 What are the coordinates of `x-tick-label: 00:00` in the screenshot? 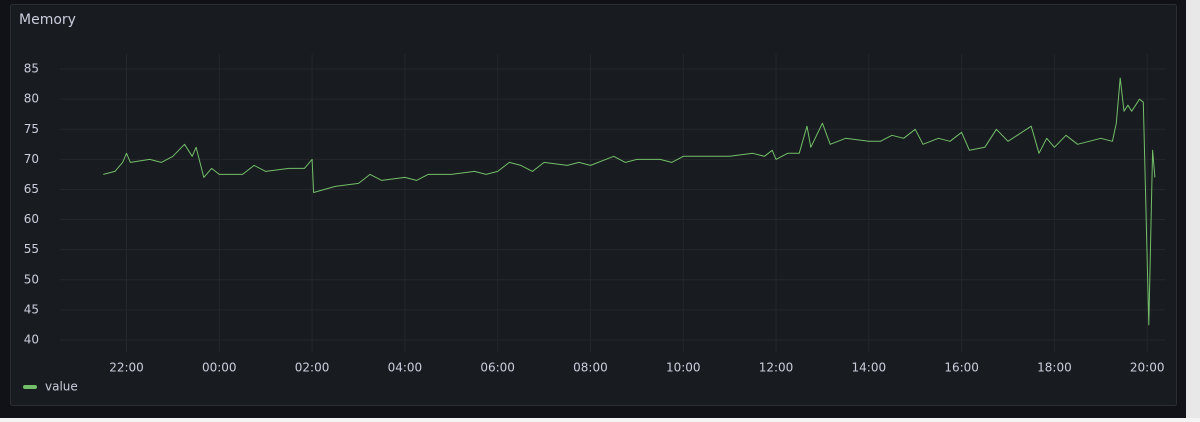 It's located at (219, 368).